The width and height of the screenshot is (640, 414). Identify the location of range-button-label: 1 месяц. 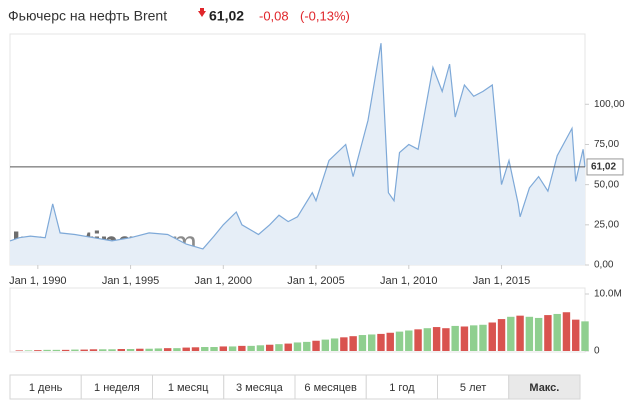
(188, 388).